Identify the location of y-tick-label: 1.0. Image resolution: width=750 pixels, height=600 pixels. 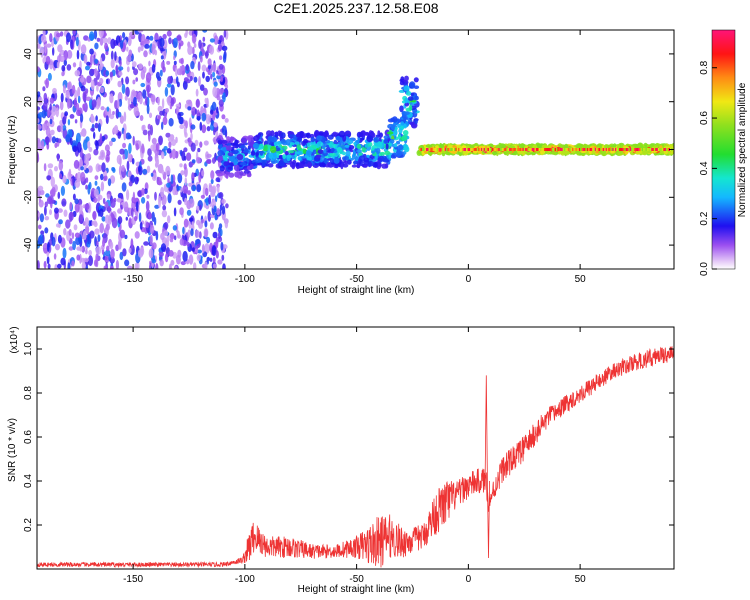
(28, 349).